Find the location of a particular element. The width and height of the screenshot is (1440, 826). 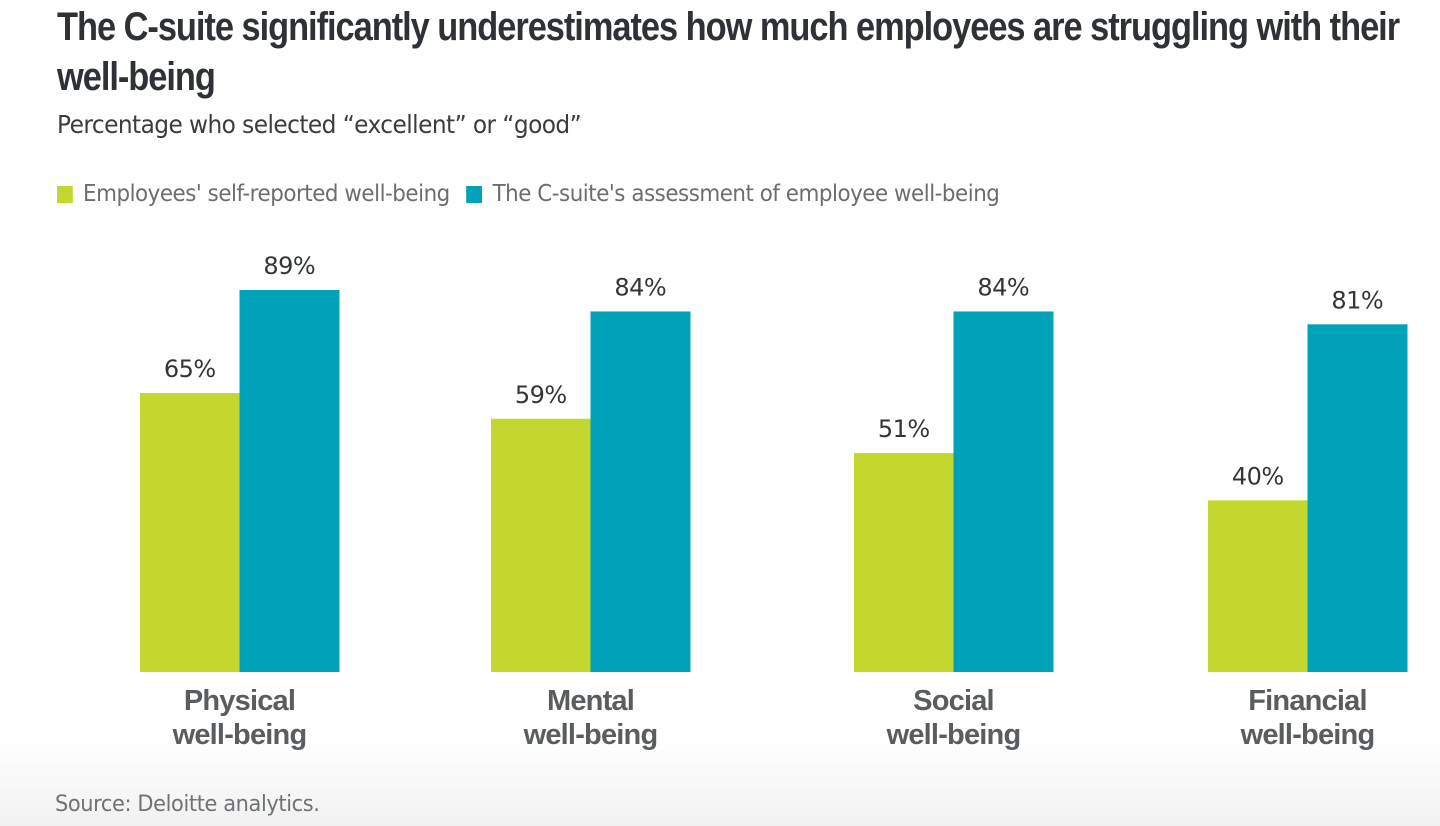

data-label-mental-csuite: 84% is located at coordinates (640, 287).